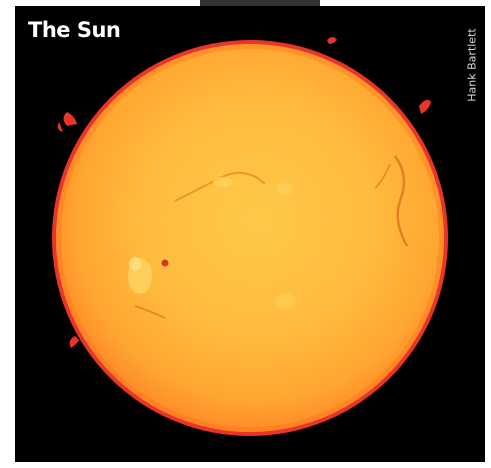 The image size is (491, 468). What do you see at coordinates (260, 3) in the screenshot?
I see `cropped-heading-remnant` at bounding box center [260, 3].